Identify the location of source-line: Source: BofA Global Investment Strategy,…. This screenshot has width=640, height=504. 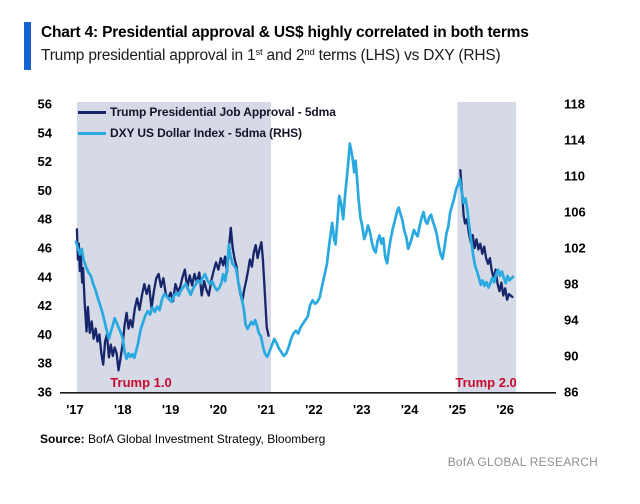
(182, 439).